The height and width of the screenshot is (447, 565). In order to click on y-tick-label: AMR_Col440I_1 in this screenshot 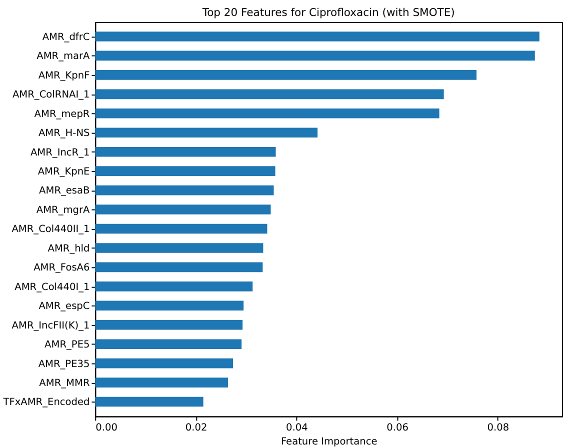, I will do `click(52, 287)`.